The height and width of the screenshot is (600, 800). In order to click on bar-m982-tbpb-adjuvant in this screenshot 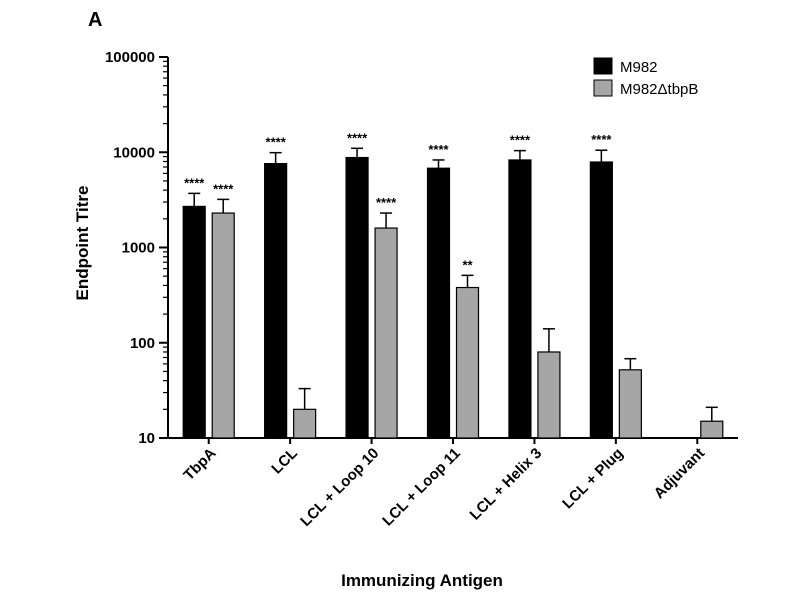, I will do `click(712, 429)`.